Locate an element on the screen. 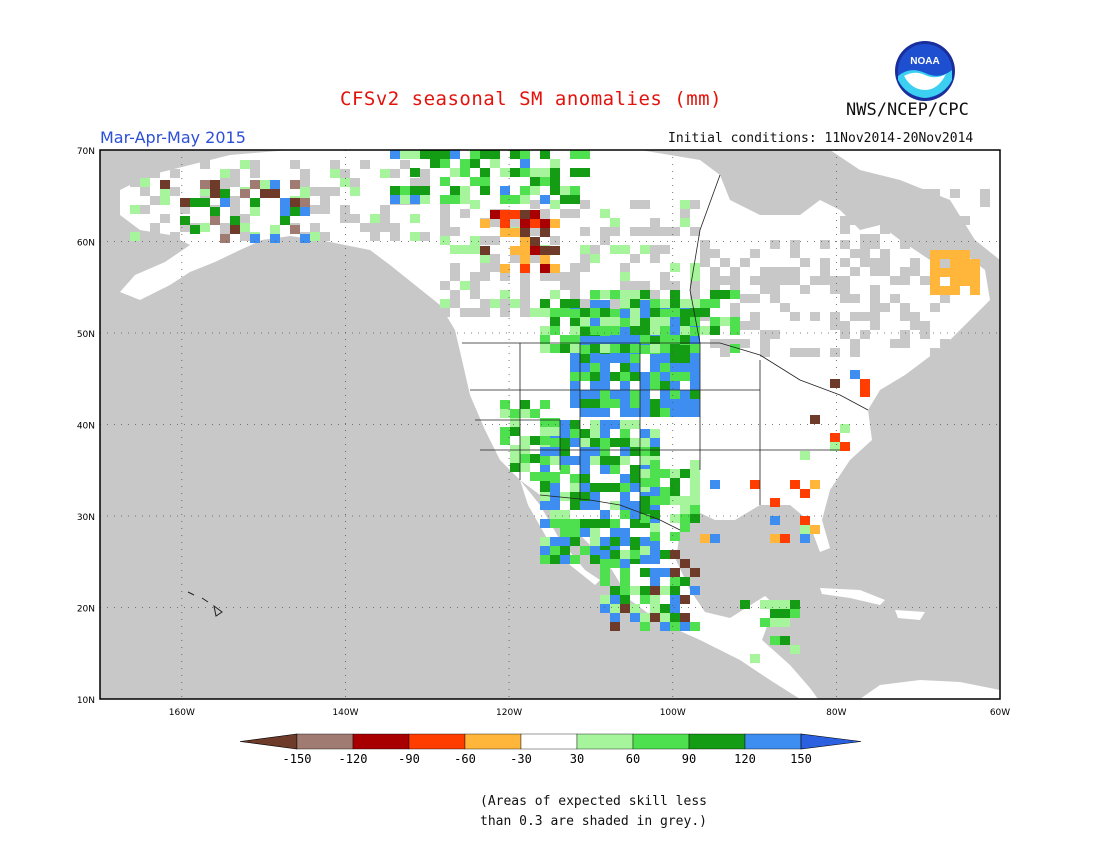  lon-label: 140W is located at coordinates (345, 713).